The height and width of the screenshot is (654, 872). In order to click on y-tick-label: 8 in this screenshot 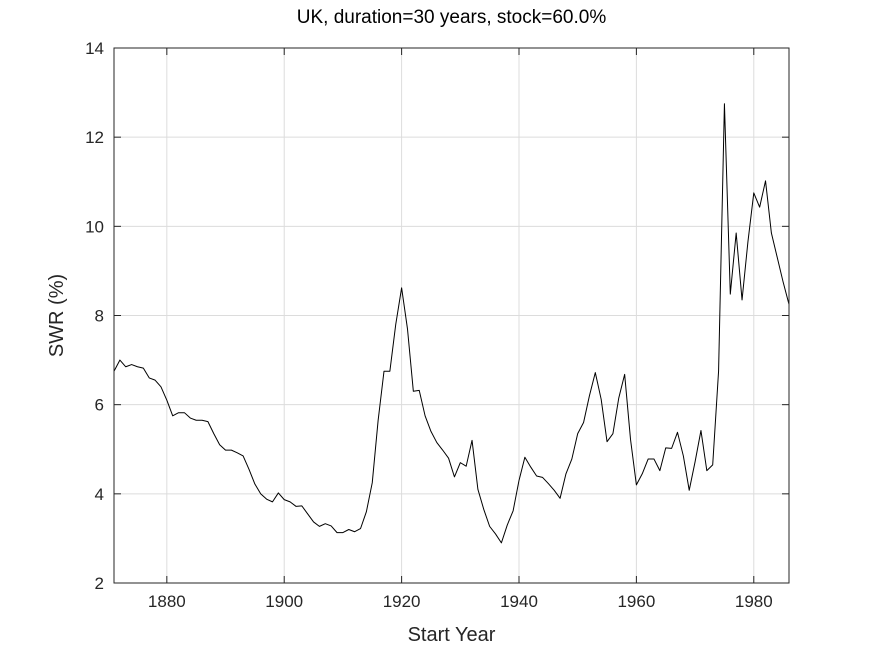, I will do `click(99, 316)`.